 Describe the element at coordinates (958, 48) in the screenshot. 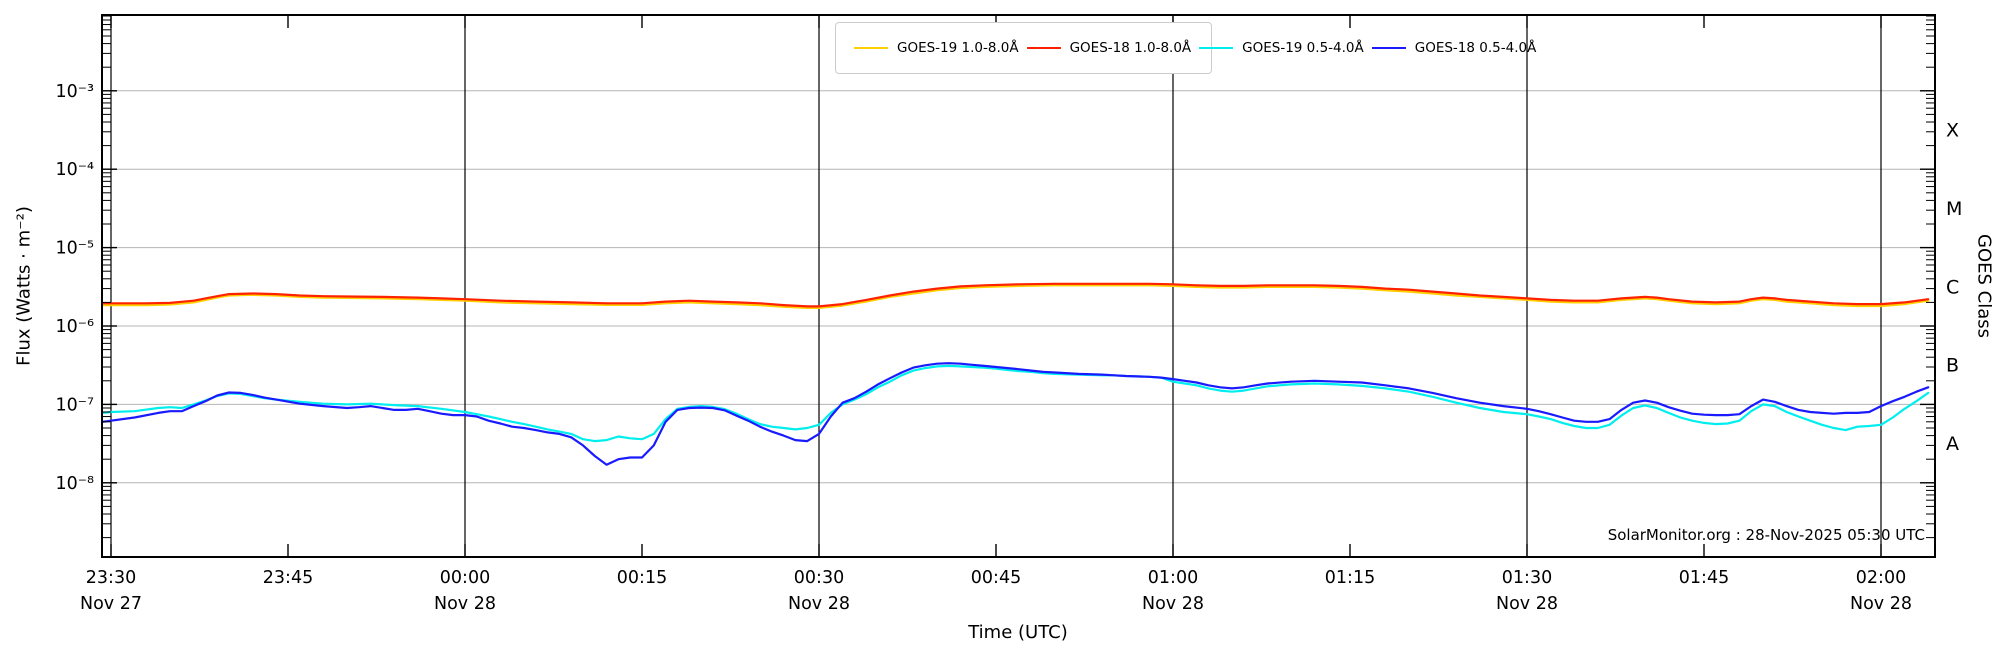

I see `legend-label-goes19-long: GOES-19 1.0-8.0Å` at that location.